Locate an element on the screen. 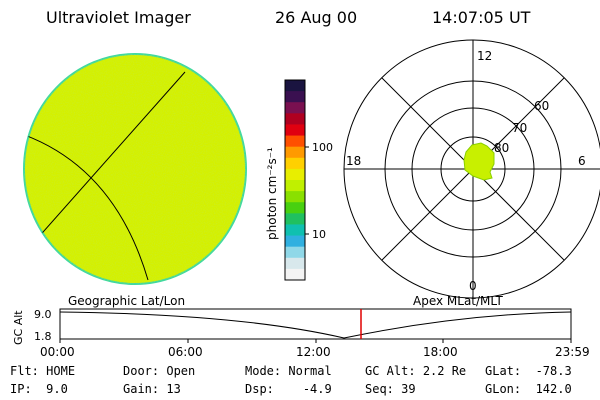  gcalt-value: 2.2 Re is located at coordinates (444, 371).